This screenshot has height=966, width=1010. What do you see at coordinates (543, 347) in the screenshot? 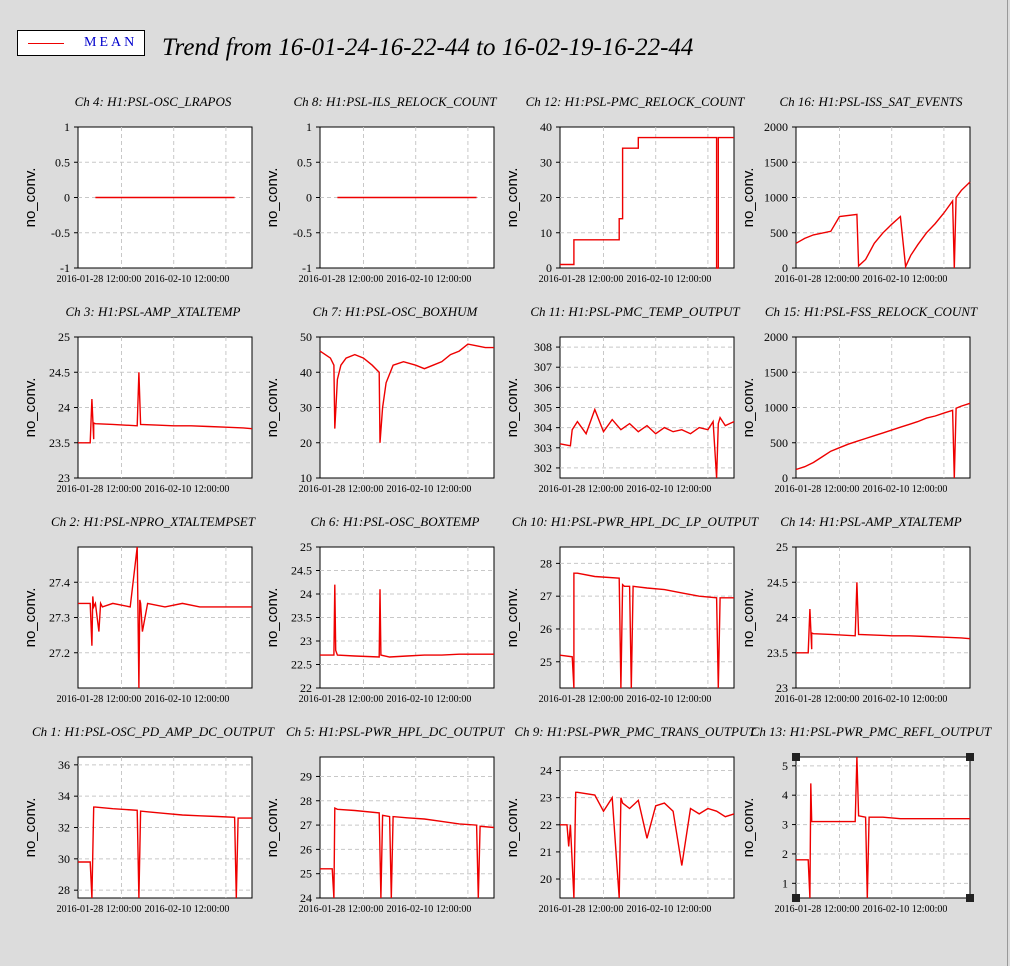
I see `y-tick-label: 308` at bounding box center [543, 347].